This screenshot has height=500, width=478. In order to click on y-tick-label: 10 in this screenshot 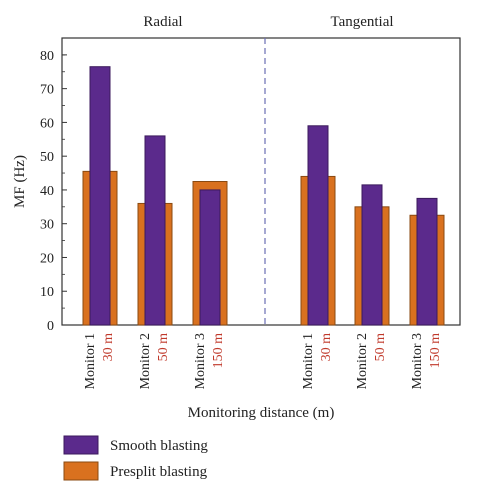, I will do `click(47, 292)`.